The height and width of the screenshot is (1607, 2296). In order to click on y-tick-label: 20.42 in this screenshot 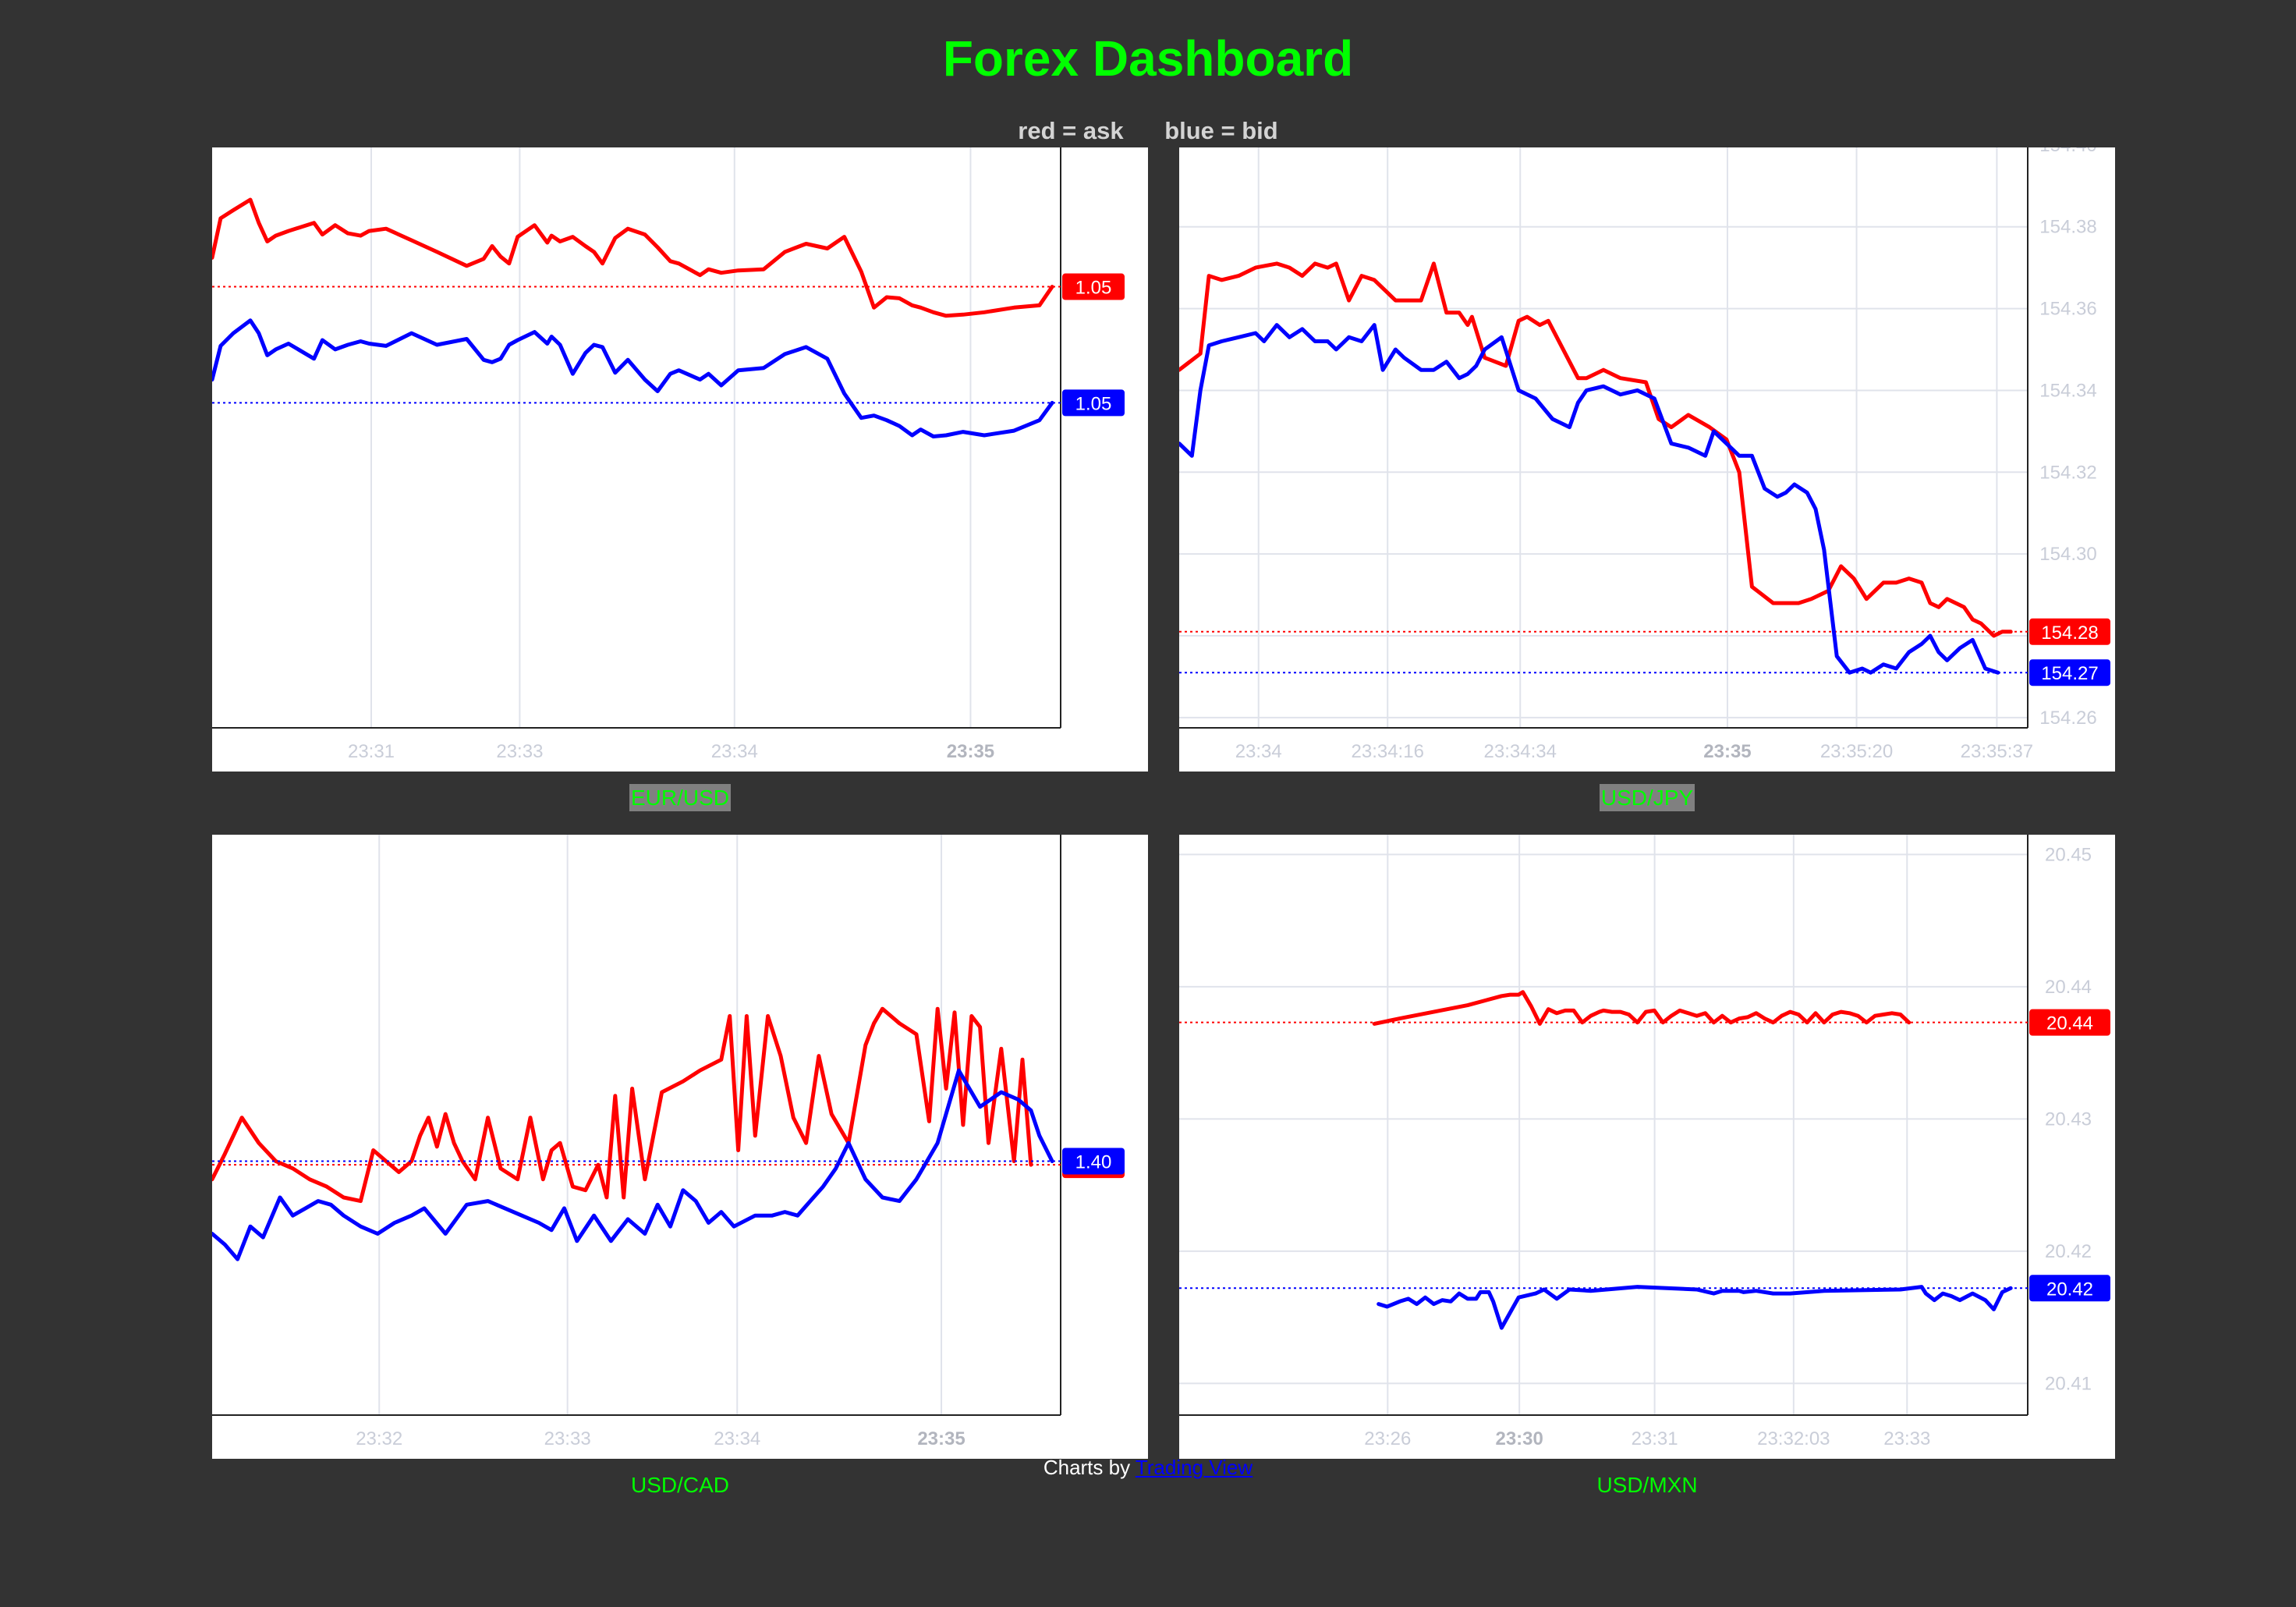, I will do `click(2068, 1251)`.